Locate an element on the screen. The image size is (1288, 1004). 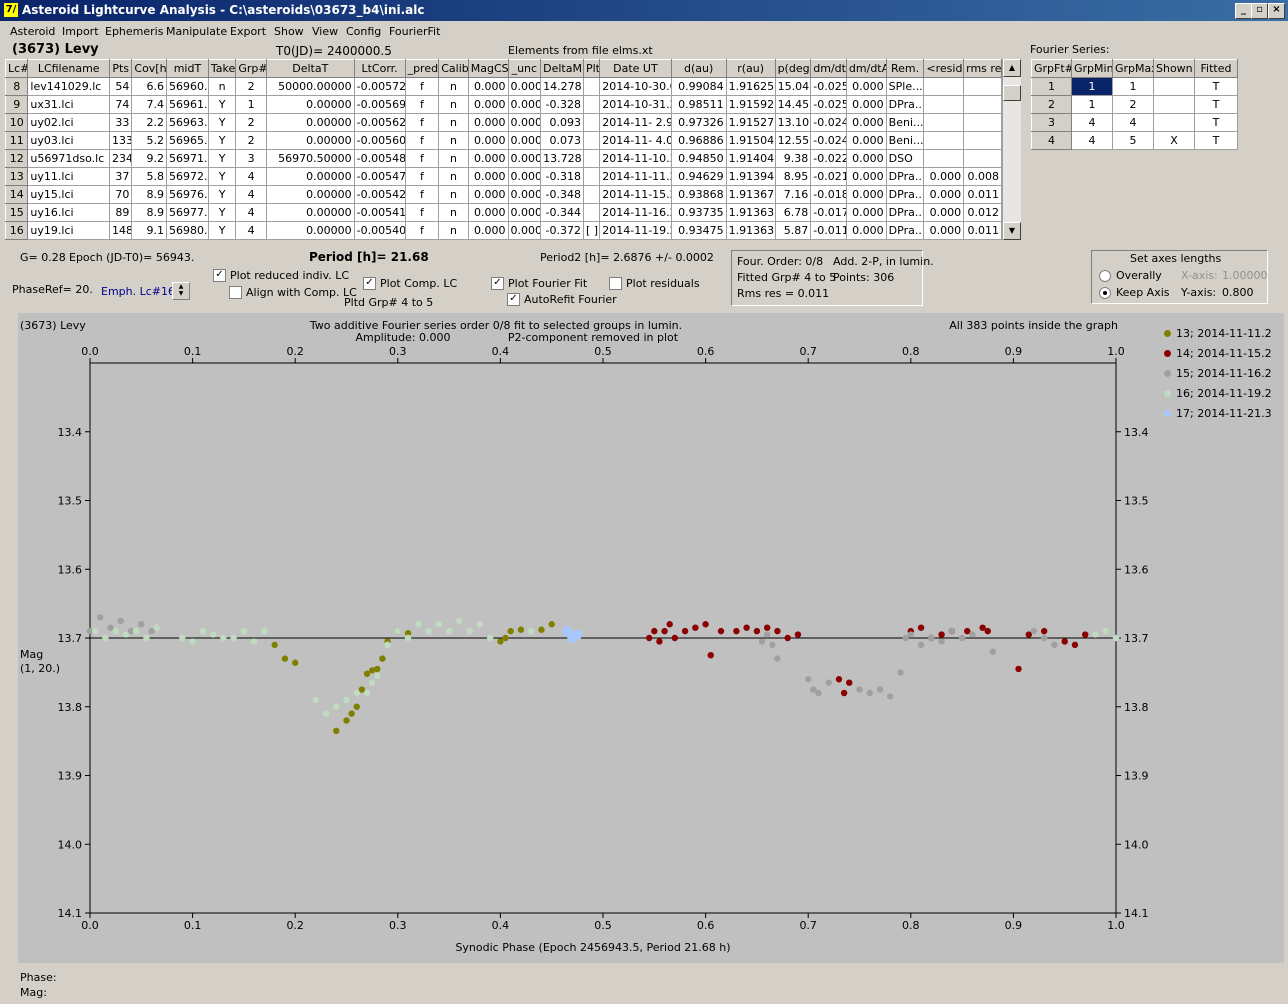
plot-comp-checkbox: ✓ is located at coordinates (369, 283).